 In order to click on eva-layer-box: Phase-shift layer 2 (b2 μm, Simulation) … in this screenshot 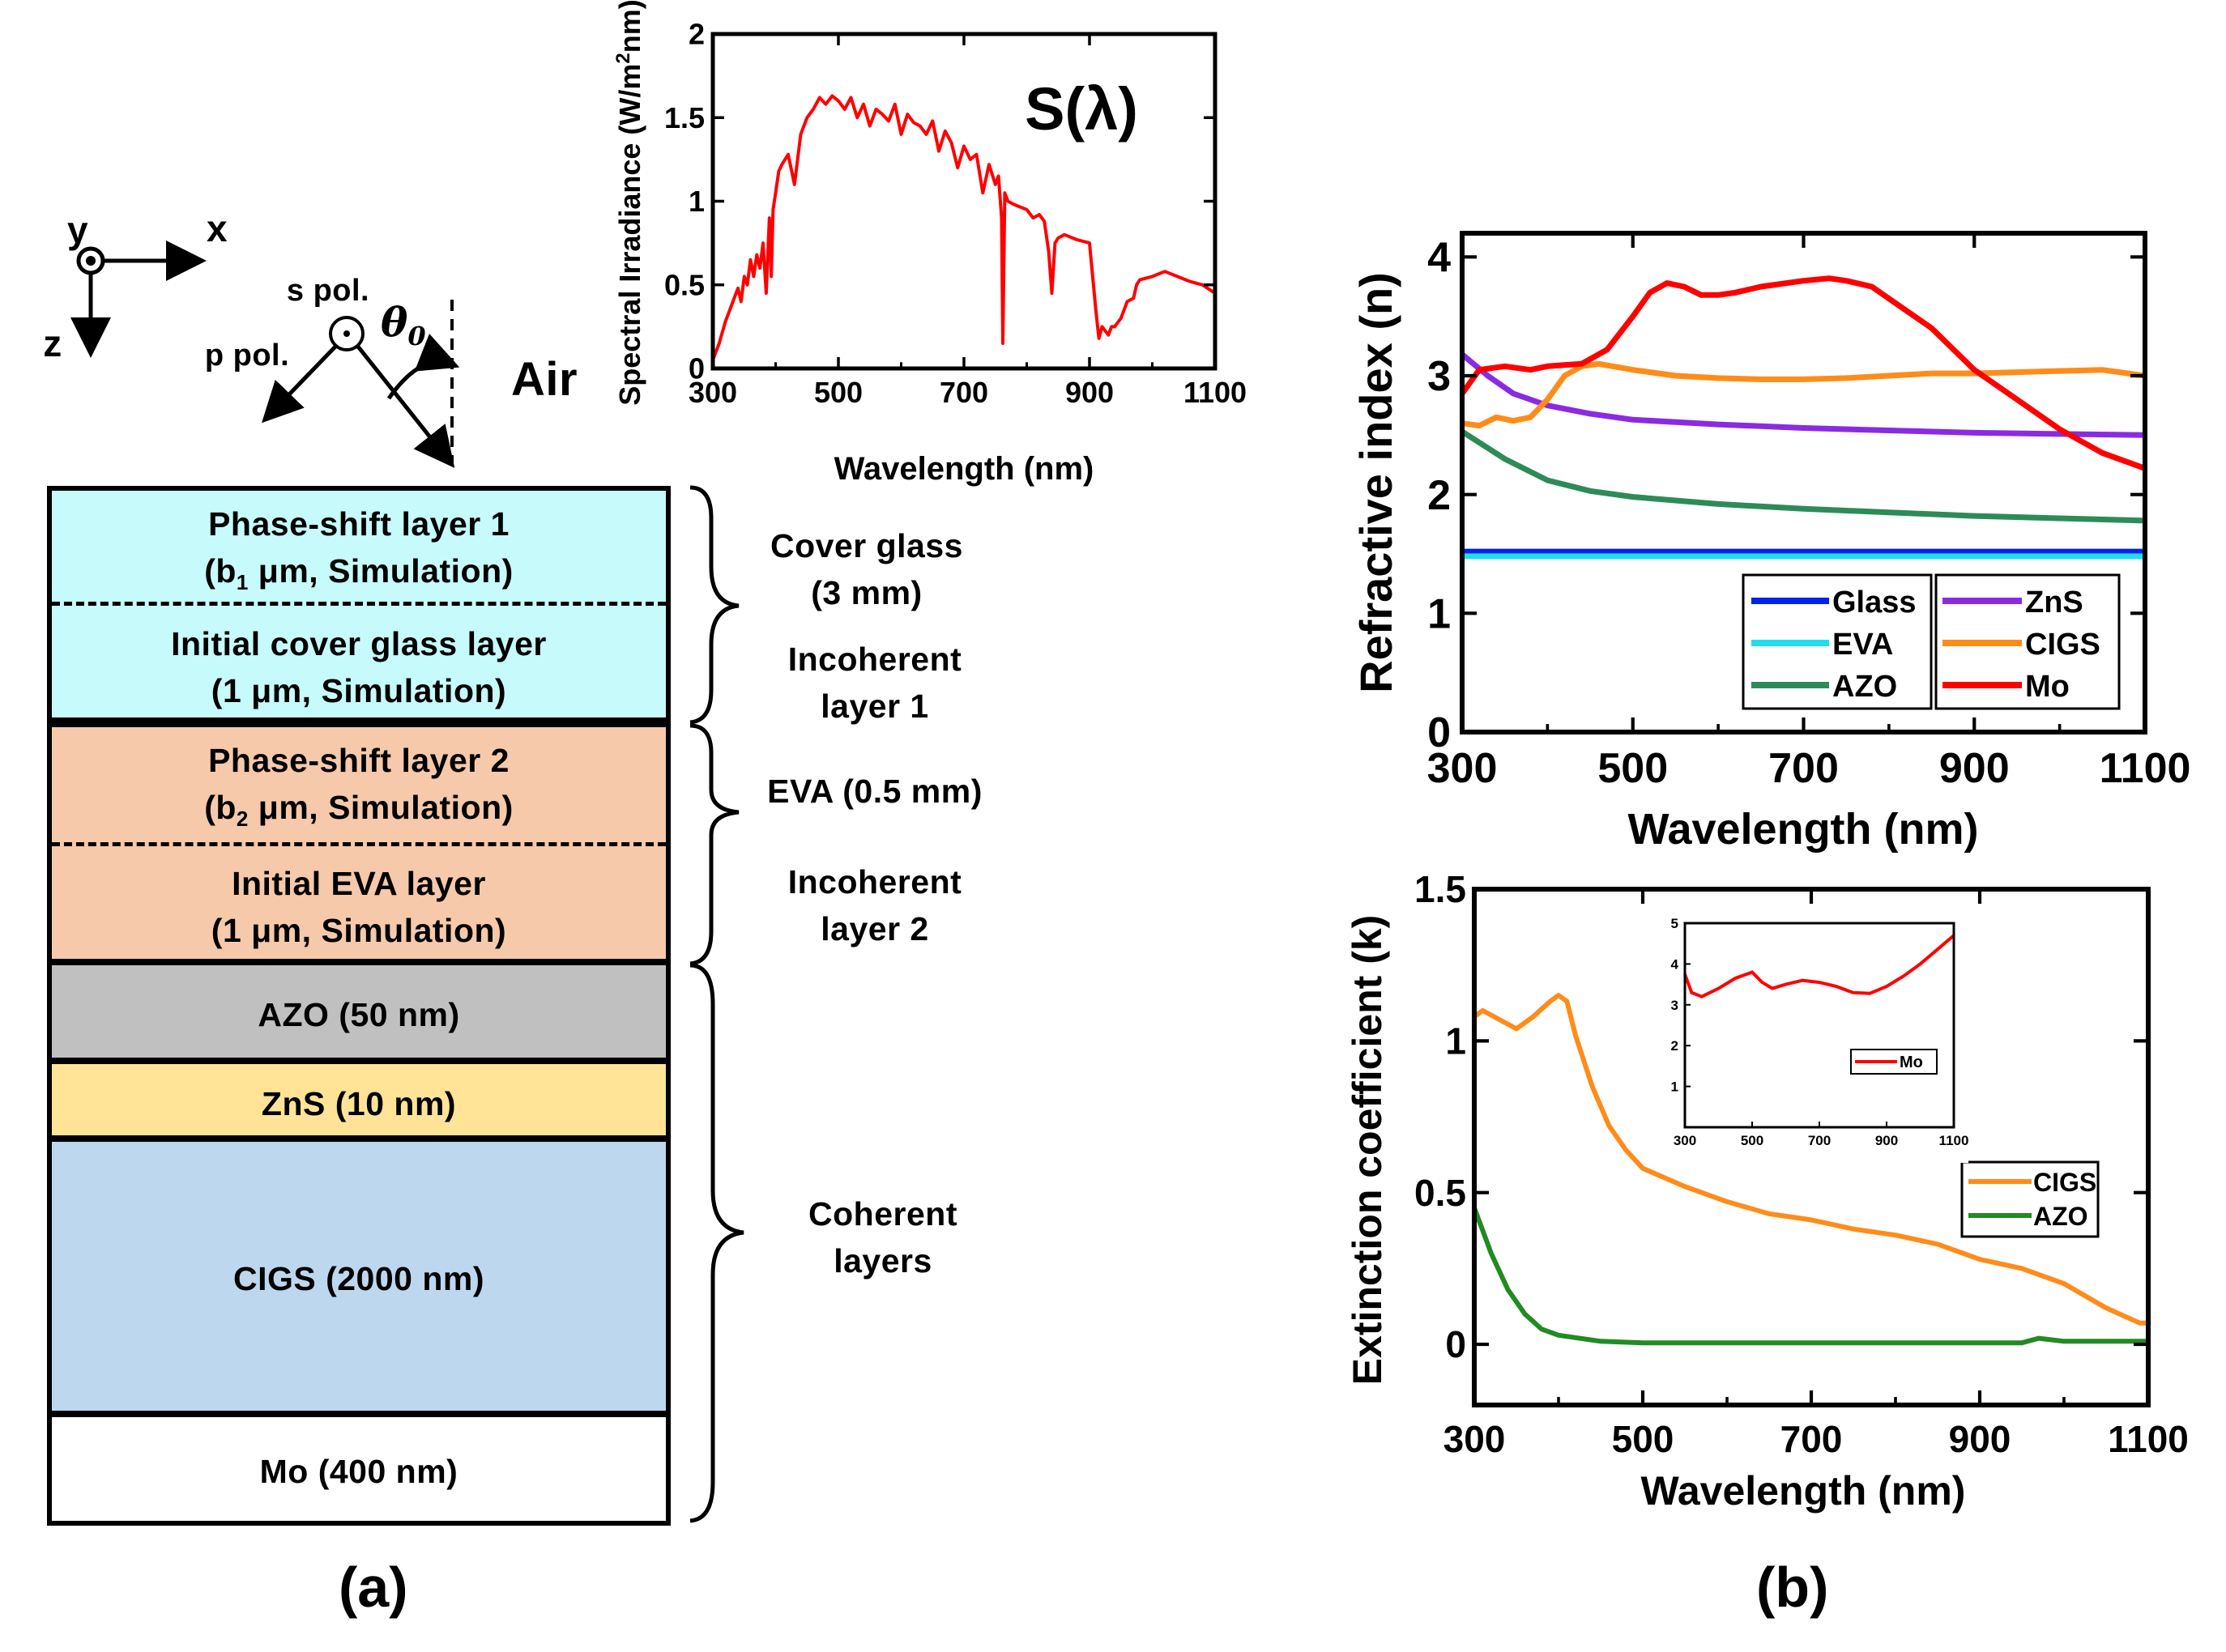, I will do `click(359, 843)`.